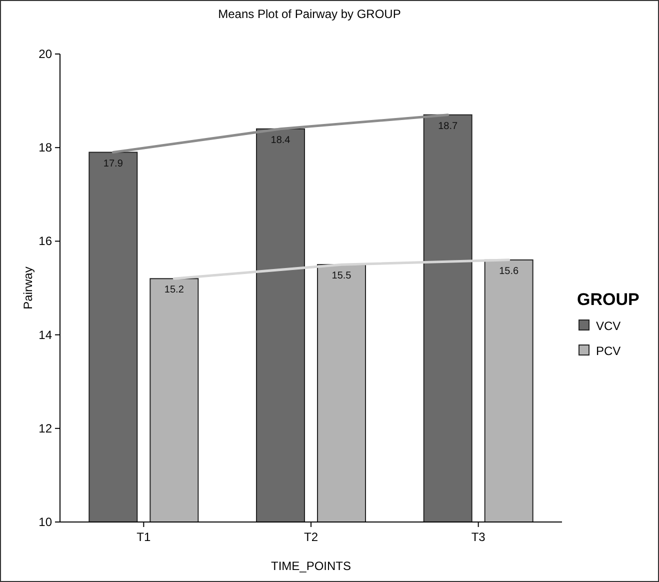  What do you see at coordinates (143, 537) in the screenshot?
I see `x-tick-label: T1` at bounding box center [143, 537].